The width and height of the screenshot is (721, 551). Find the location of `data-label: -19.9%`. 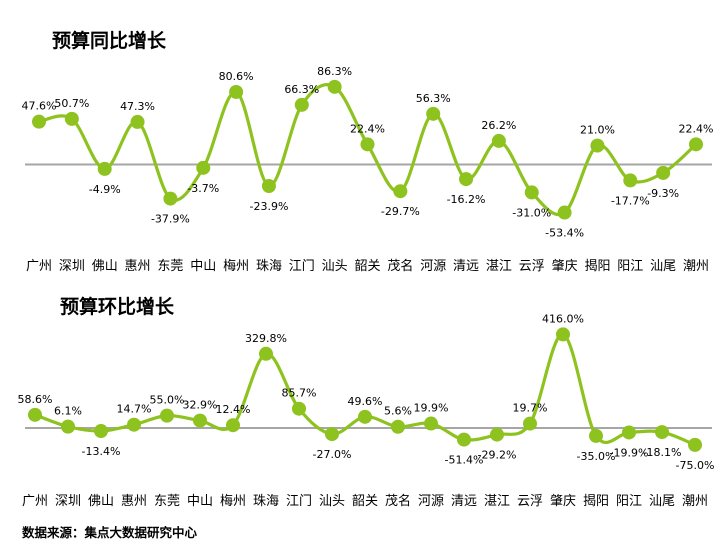

data-label: -19.9% is located at coordinates (629, 452).